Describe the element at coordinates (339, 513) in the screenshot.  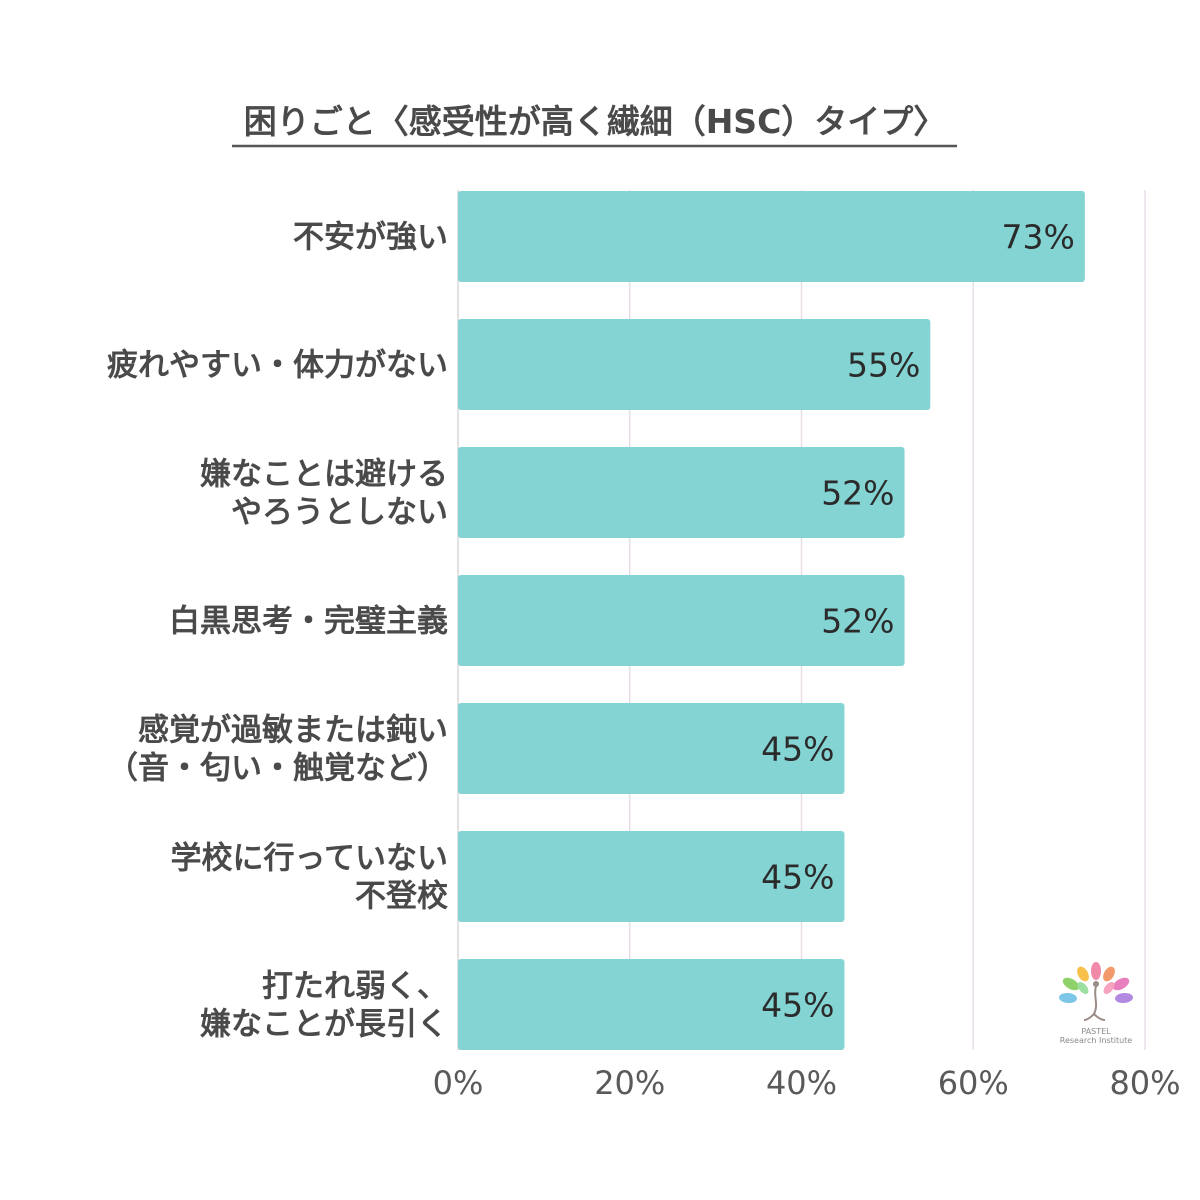
I see `category-label: やろうとしない` at that location.